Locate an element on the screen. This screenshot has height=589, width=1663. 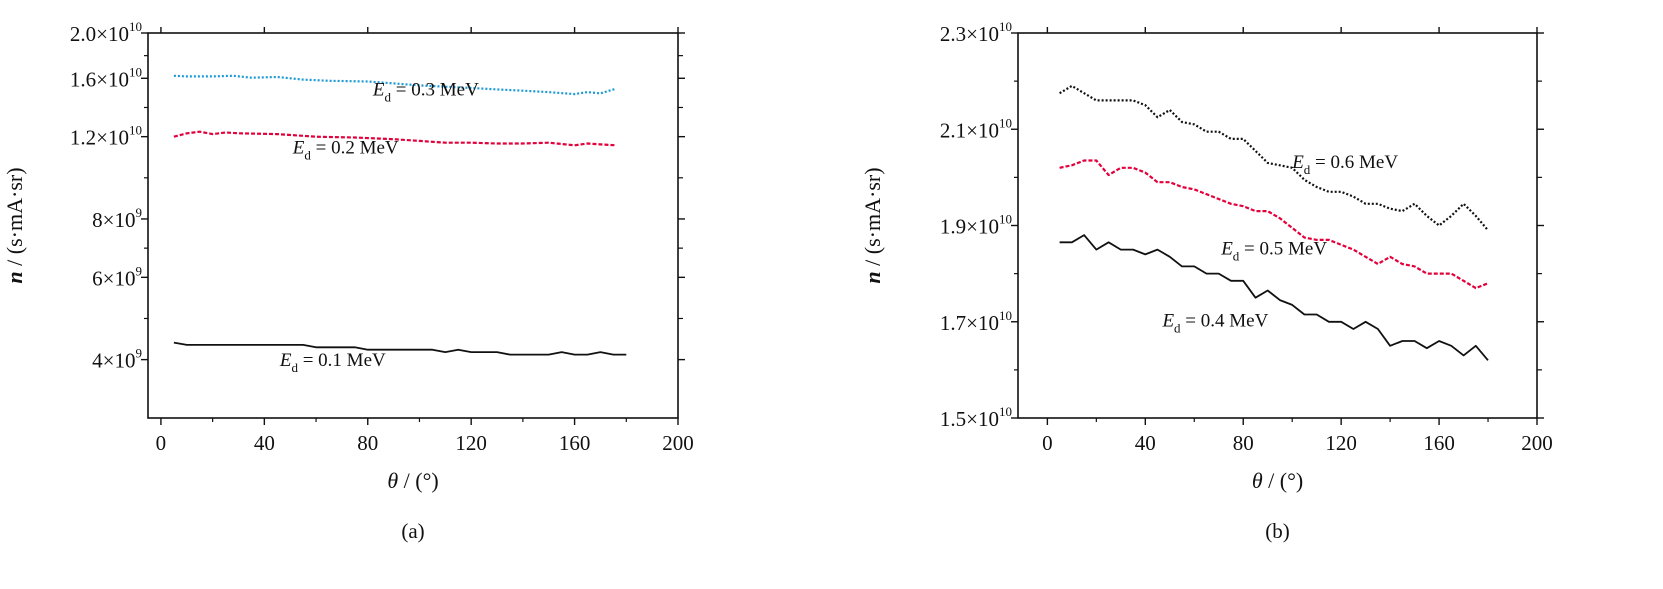
y-tick-label: 6×10⁹ is located at coordinates (117, 276).